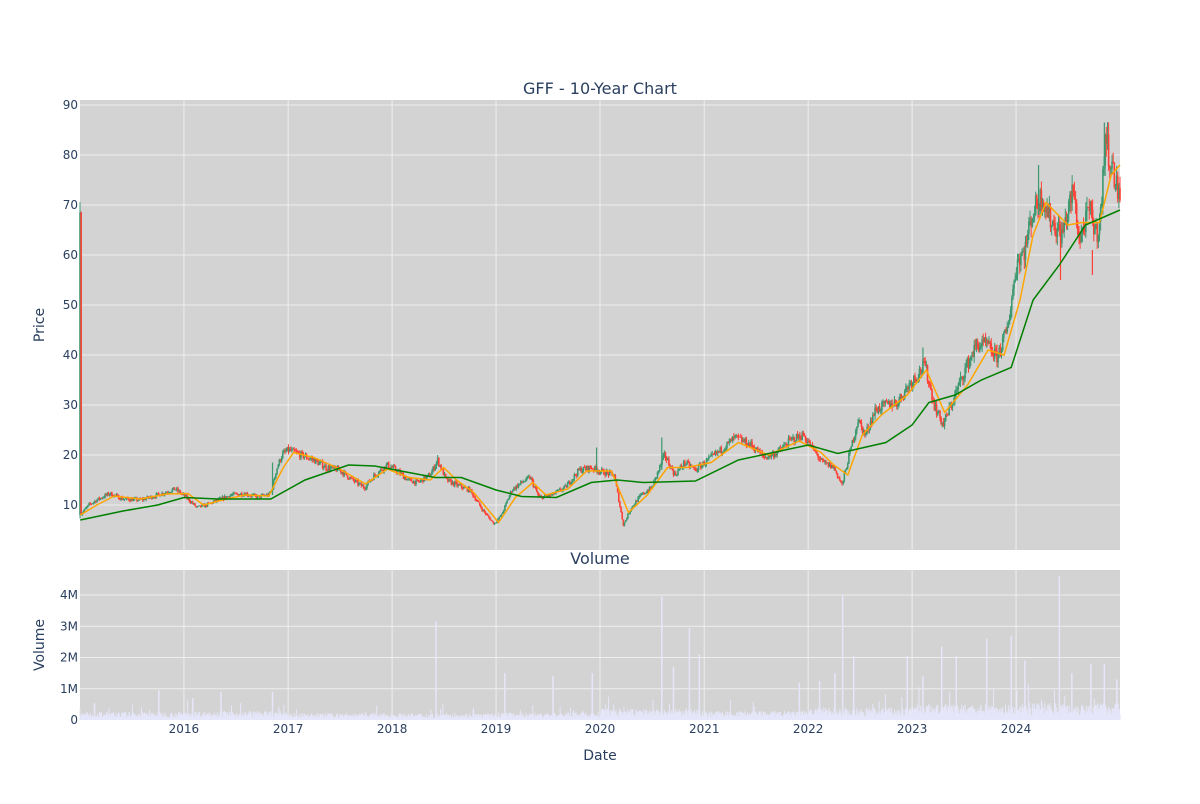 The width and height of the screenshot is (1200, 804). I want to click on price-y-tick-label: 70, so click(70, 205).